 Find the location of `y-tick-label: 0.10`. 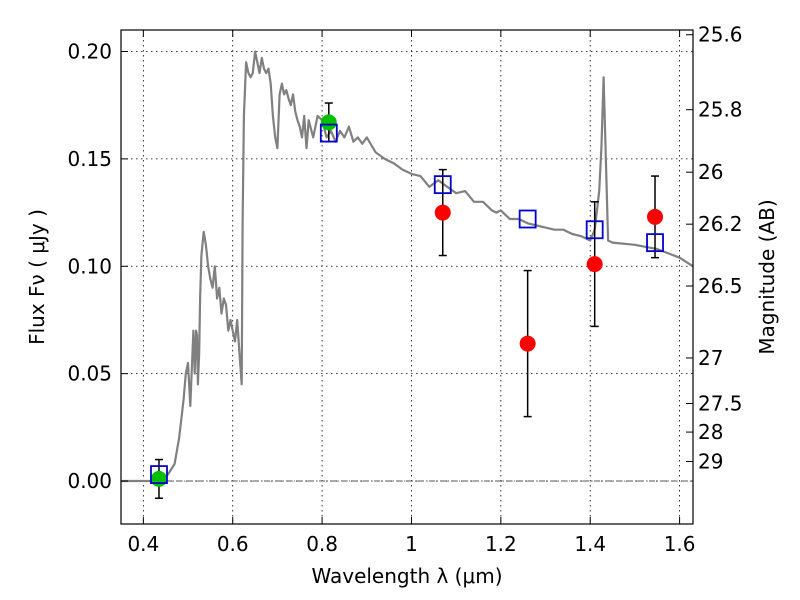

y-tick-label: 0.10 is located at coordinates (89, 266).